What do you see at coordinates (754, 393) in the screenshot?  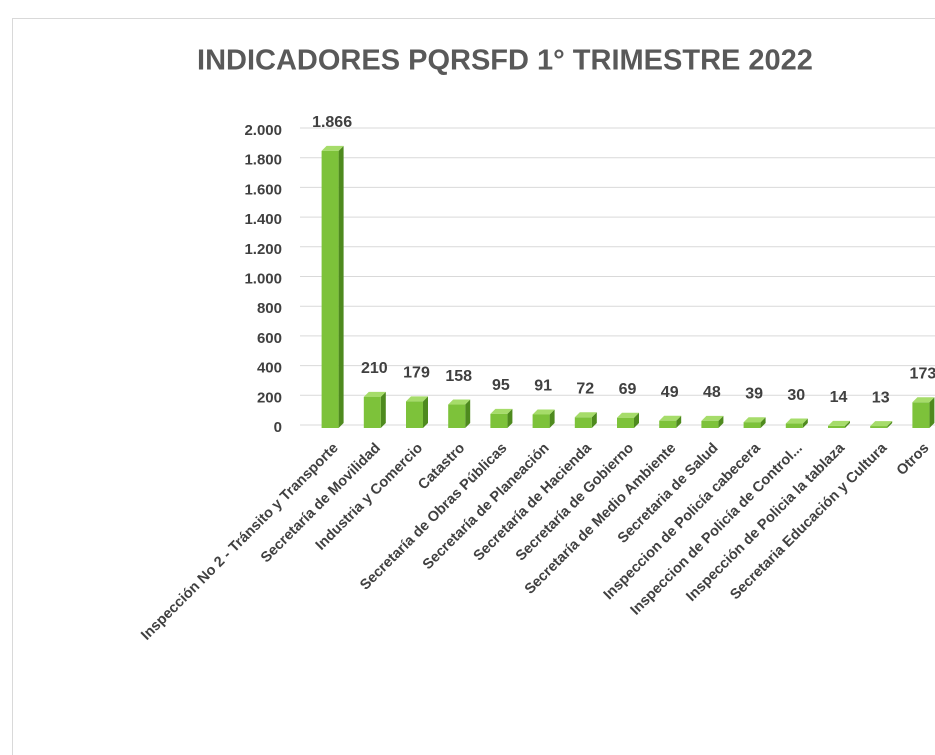 I see `data-label: 39` at bounding box center [754, 393].